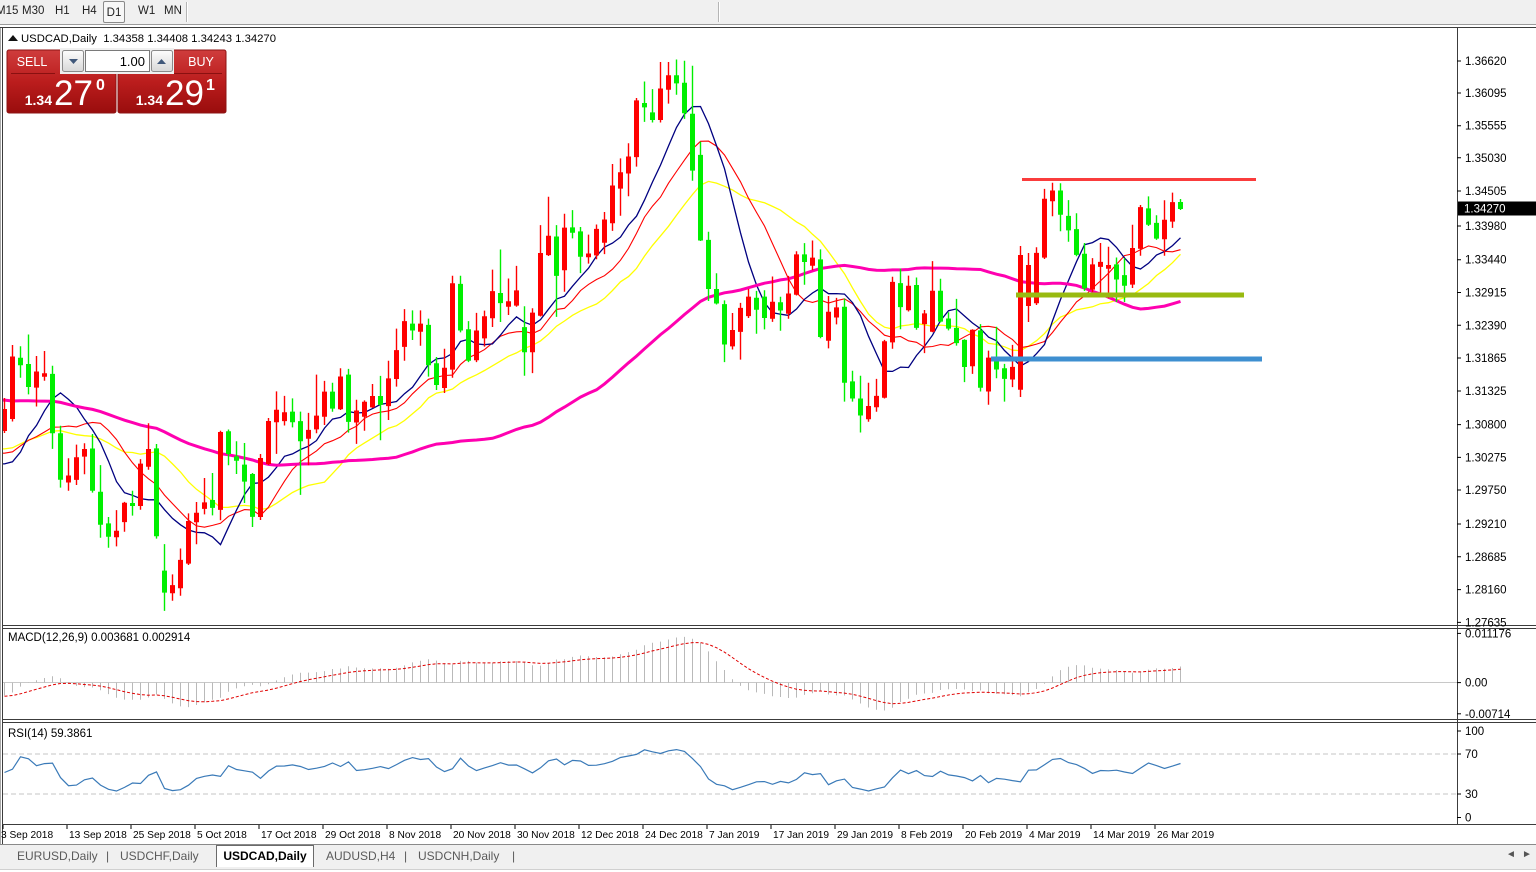 This screenshot has width=1536, height=872. Describe the element at coordinates (32, 62) in the screenshot. I see `svg-text: SELL` at that location.